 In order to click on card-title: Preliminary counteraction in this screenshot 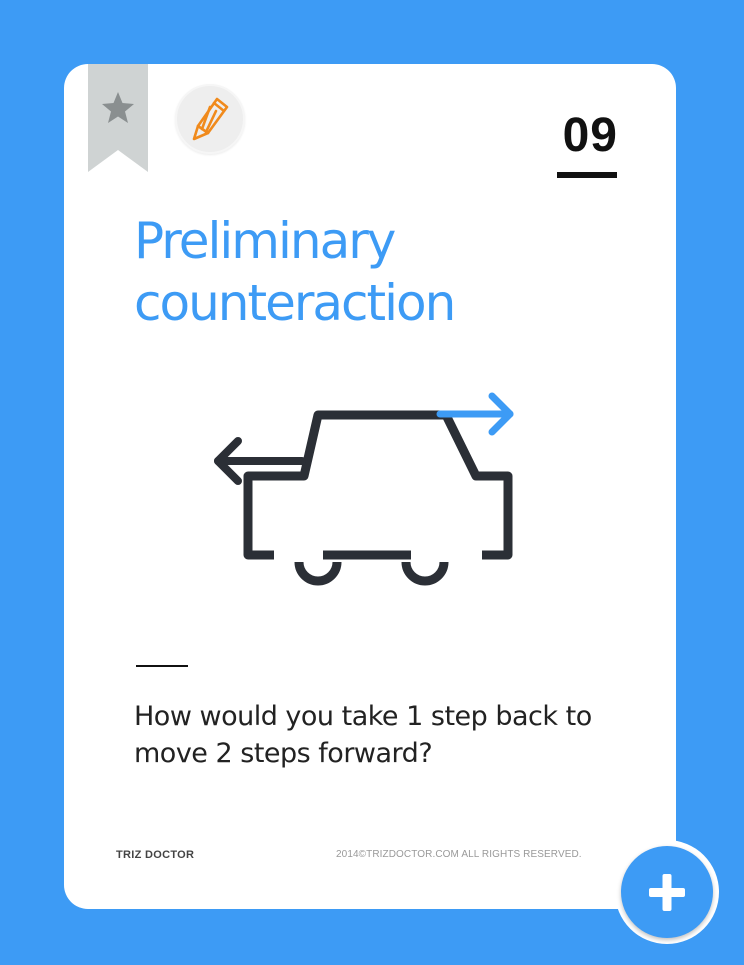, I will do `click(295, 272)`.